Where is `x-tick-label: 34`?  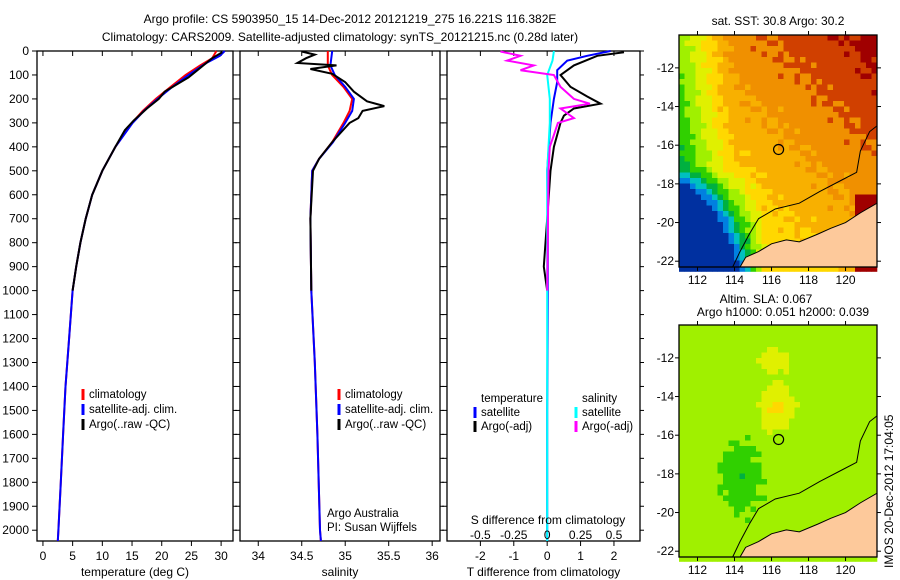
x-tick-label: 34 is located at coordinates (259, 556).